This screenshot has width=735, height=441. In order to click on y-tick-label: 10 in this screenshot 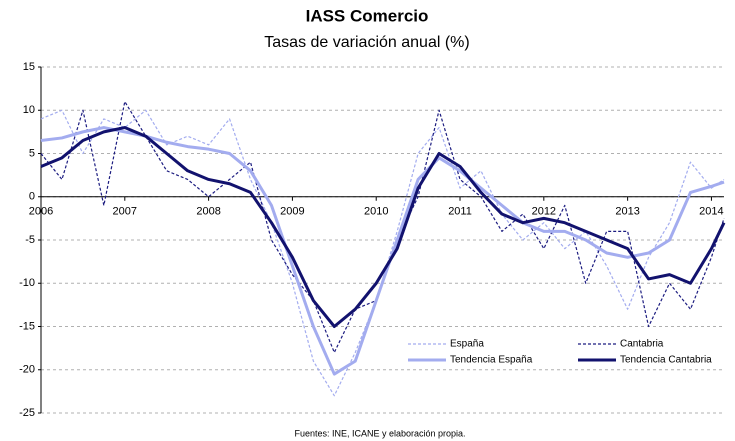, I will do `click(29, 110)`.